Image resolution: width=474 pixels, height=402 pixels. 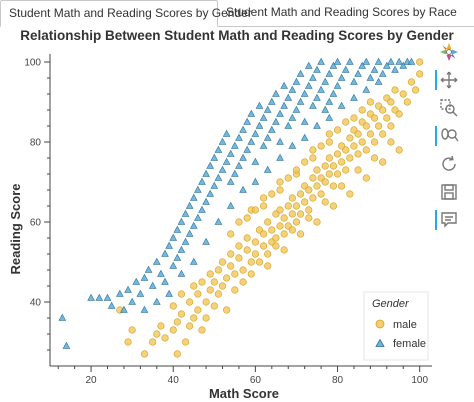 I want to click on box-zoom-icon, so click(x=449, y=108).